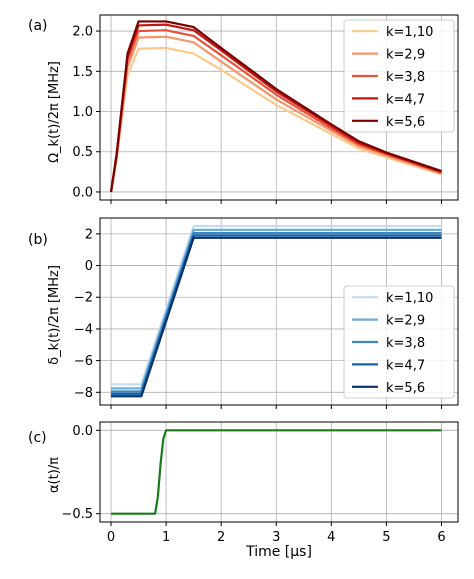 This screenshot has height=579, width=474. Describe the element at coordinates (82, 152) in the screenshot. I see `y-tick-label: 0.5` at that location.